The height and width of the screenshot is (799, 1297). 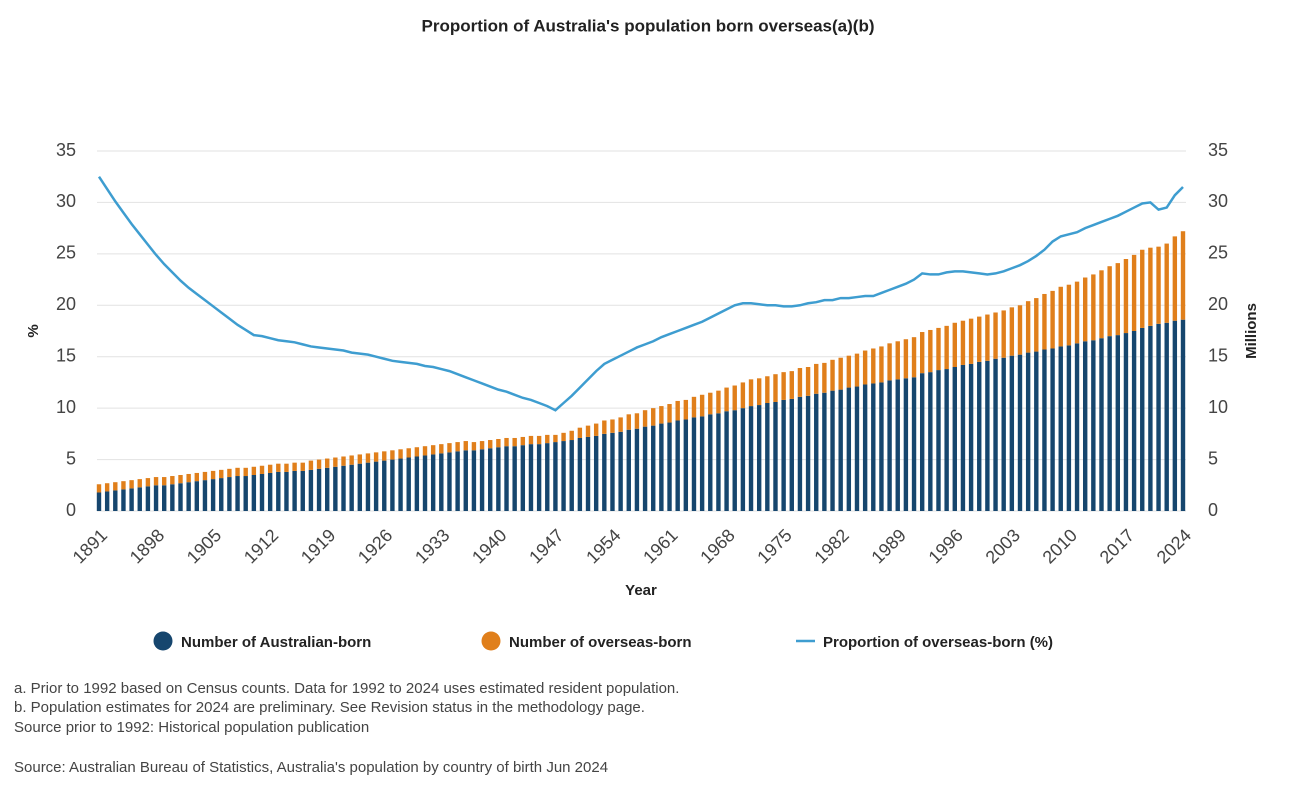 I want to click on y-tick-label: 20, so click(x=66, y=304).